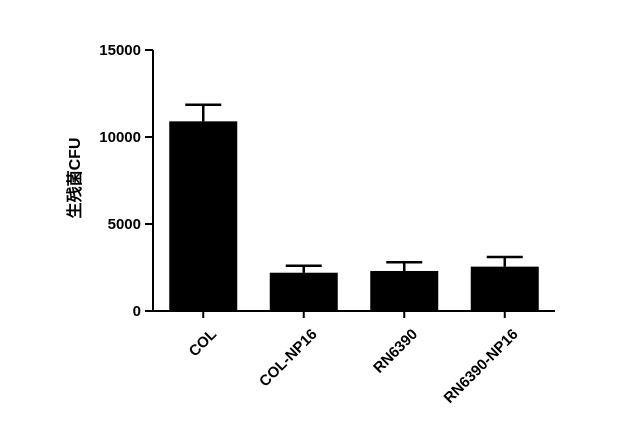 The height and width of the screenshot is (446, 640). I want to click on y-tick-label: 5000, so click(124, 224).